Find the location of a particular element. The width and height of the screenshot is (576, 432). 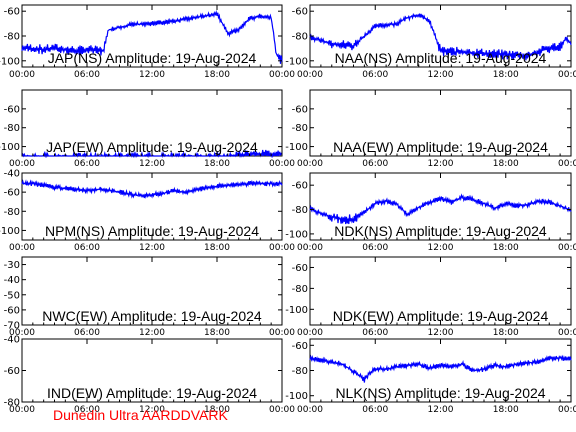

panel-title: NPM(NS) Amplitude: 19-Aug-2024 is located at coordinates (152, 231).